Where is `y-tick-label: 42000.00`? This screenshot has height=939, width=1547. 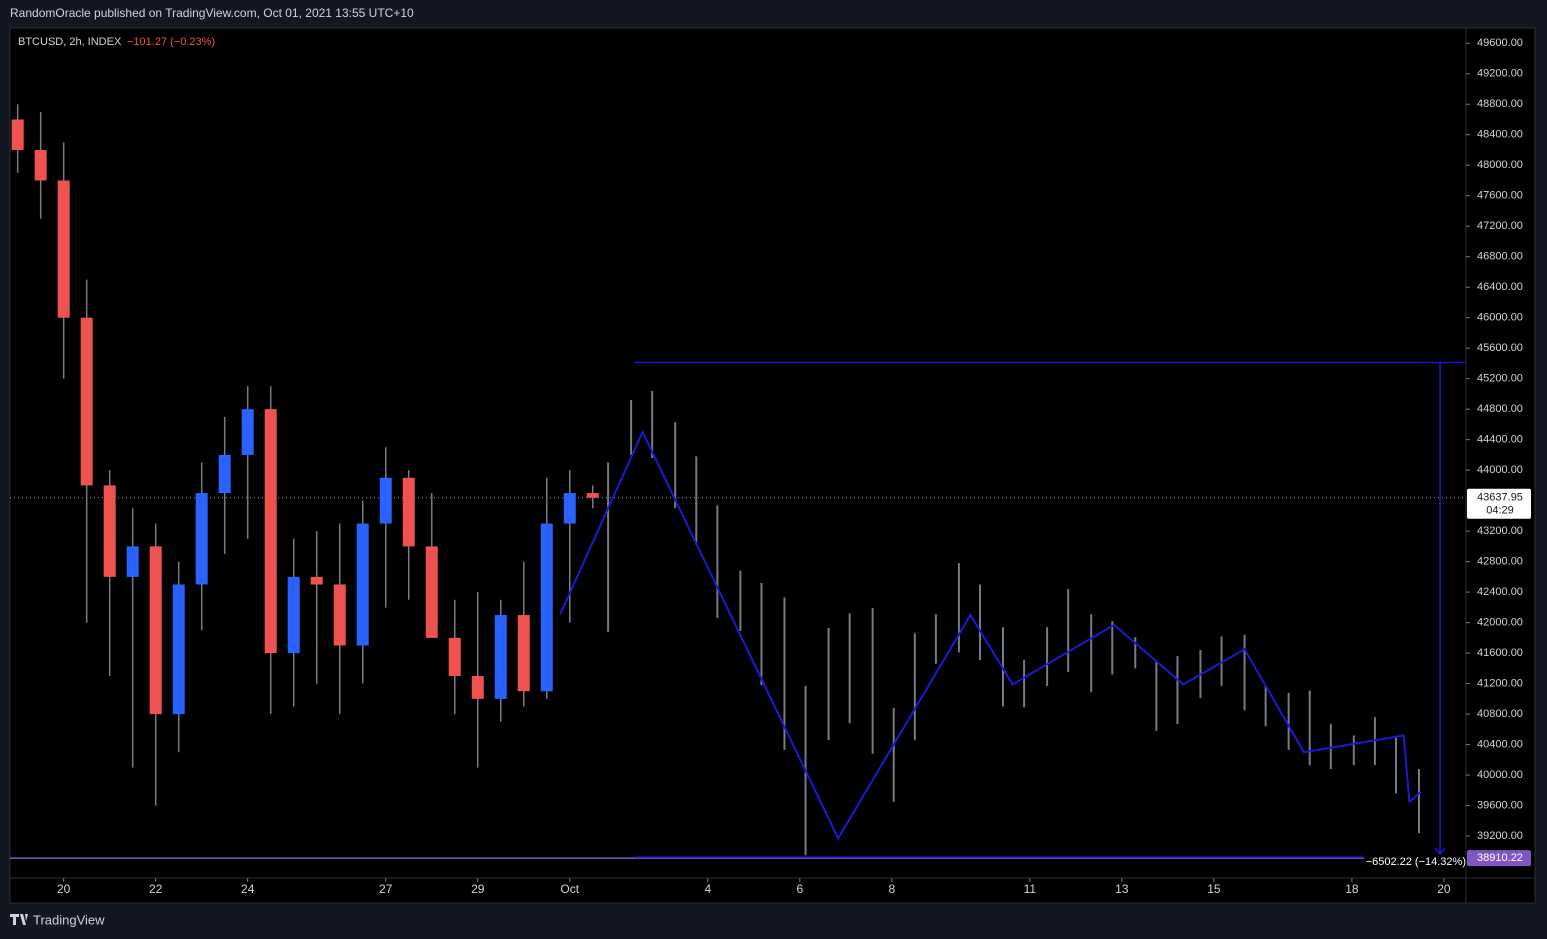 y-tick-label: 42000.00 is located at coordinates (1500, 623).